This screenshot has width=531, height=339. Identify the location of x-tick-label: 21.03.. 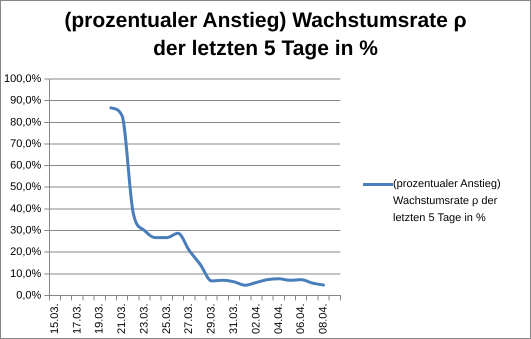
(122, 318).